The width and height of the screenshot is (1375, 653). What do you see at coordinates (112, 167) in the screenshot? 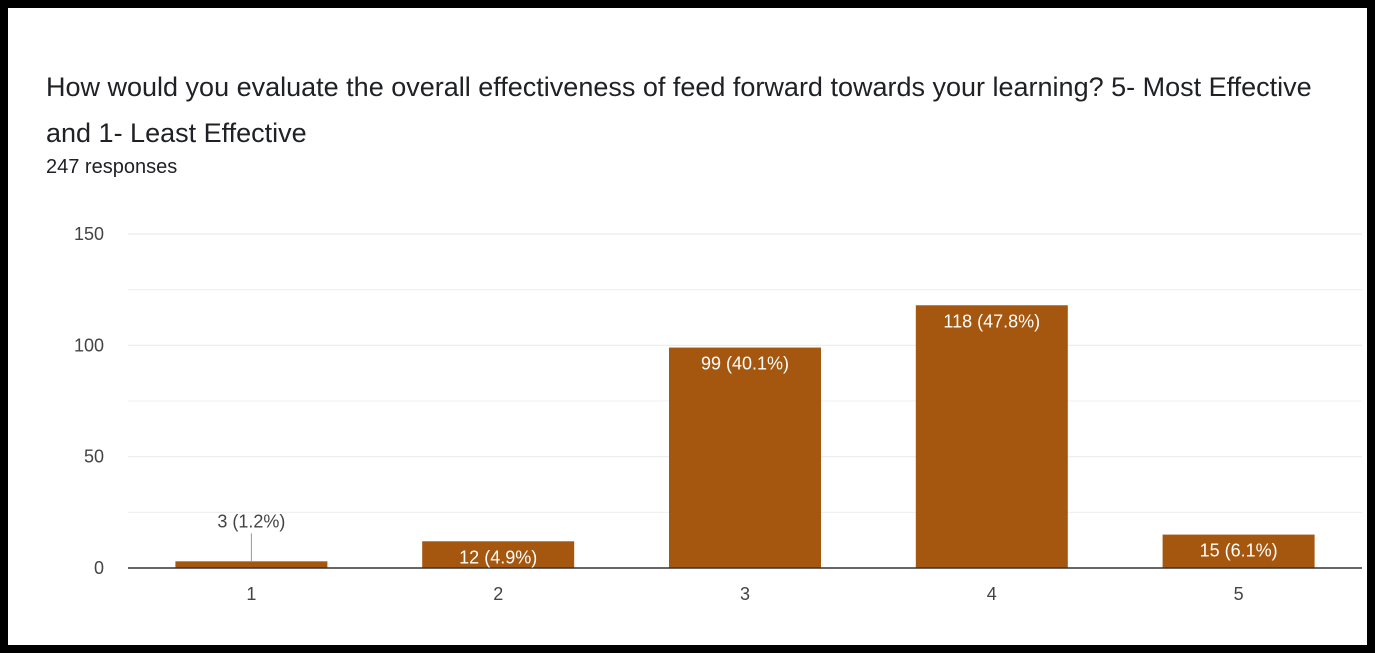
I see `response-count: 247 responses` at bounding box center [112, 167].